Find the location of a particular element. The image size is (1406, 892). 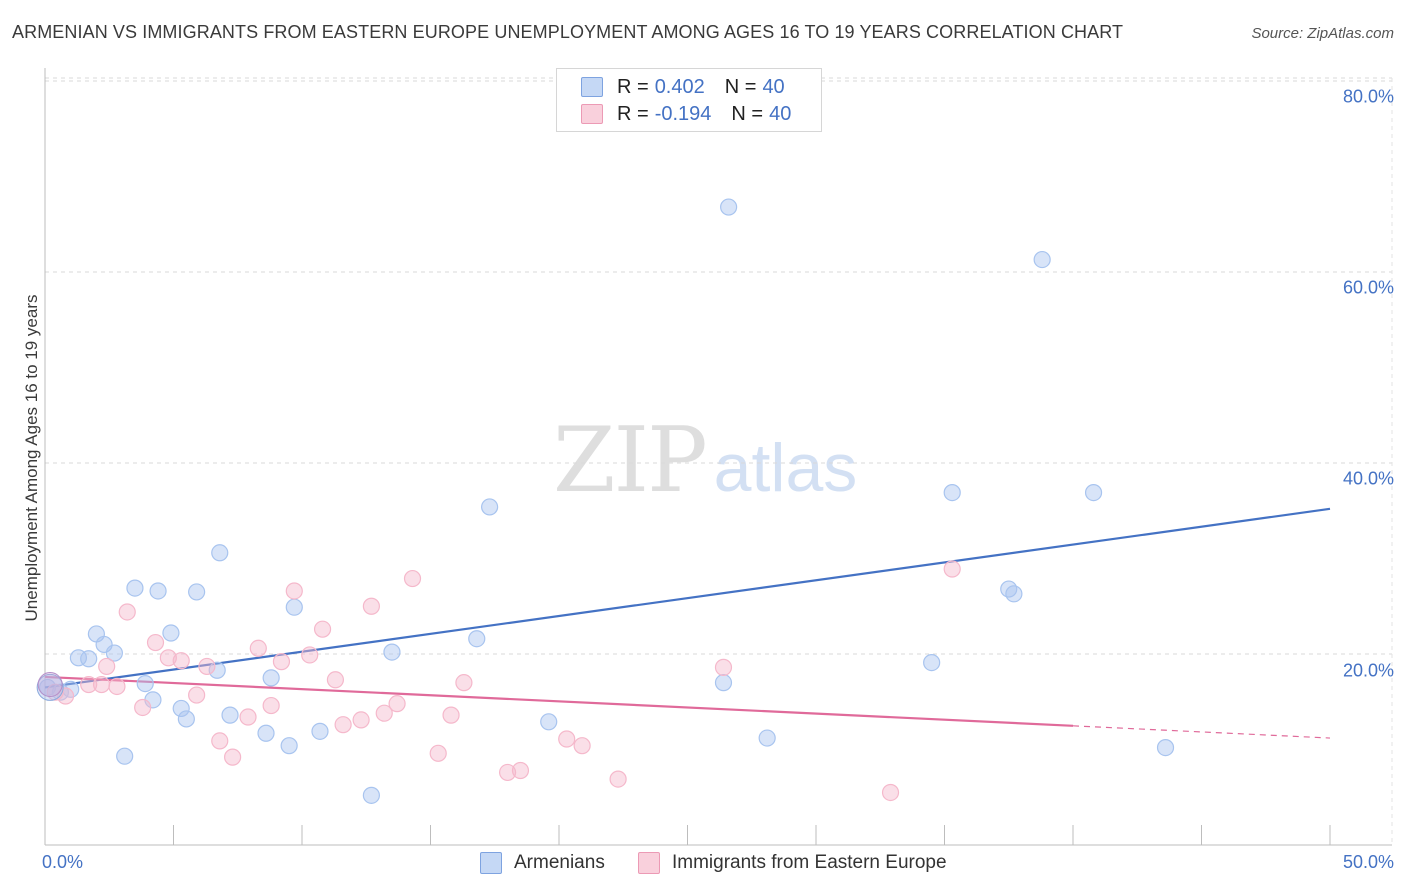

y-tick-label: 80.0% is located at coordinates (1368, 96).